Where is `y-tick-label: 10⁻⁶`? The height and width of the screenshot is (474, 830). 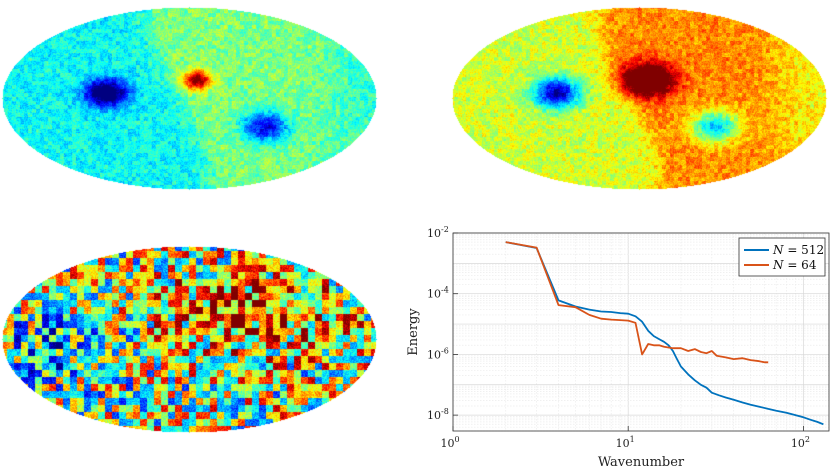 y-tick-label: 10⁻⁶ is located at coordinates (438, 353).